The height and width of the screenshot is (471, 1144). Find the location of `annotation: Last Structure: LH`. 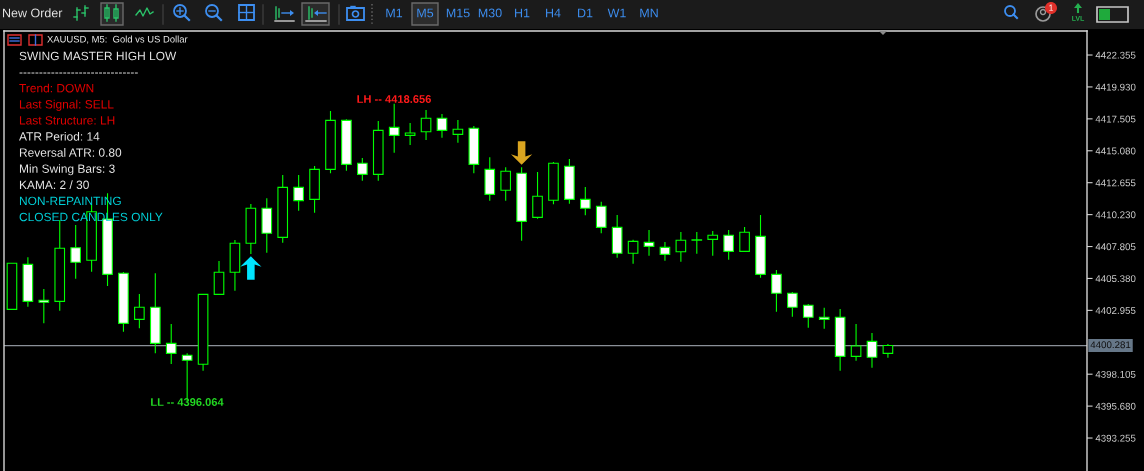

annotation: Last Structure: LH is located at coordinates (67, 120).